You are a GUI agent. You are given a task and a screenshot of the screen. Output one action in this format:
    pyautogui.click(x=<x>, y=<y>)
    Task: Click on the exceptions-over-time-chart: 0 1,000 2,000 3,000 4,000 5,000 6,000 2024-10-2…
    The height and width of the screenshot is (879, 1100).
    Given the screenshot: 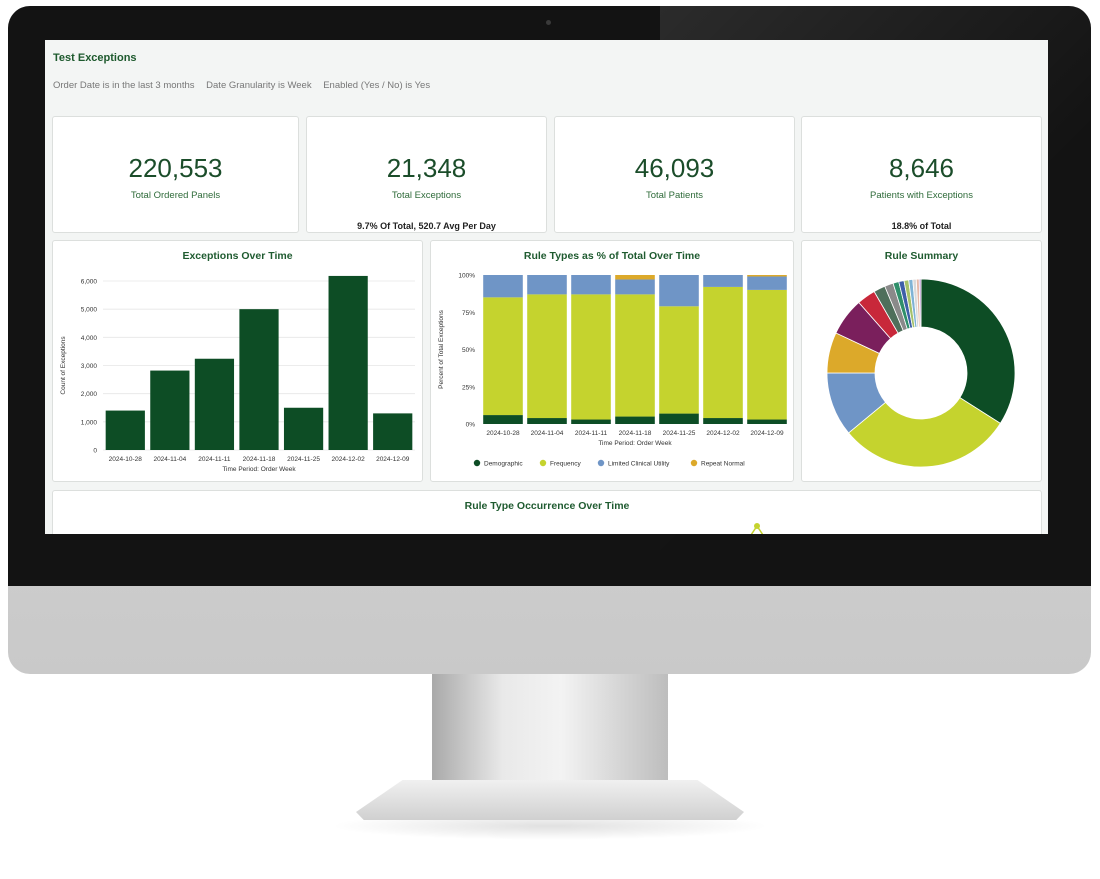 What is the action you would take?
    pyautogui.click(x=237, y=373)
    